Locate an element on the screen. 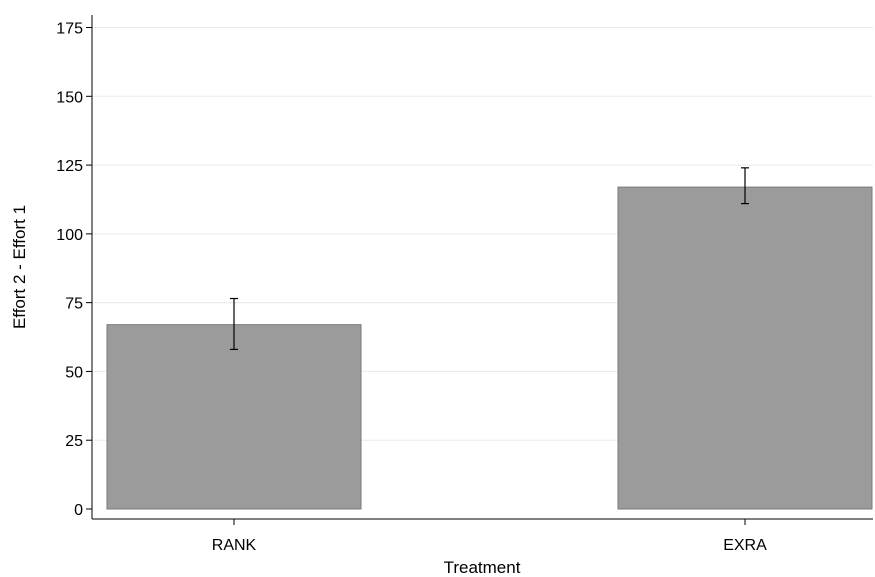 Image resolution: width=875 pixels, height=577 pixels. x-ticks: RANK EXRA is located at coordinates (489, 536).